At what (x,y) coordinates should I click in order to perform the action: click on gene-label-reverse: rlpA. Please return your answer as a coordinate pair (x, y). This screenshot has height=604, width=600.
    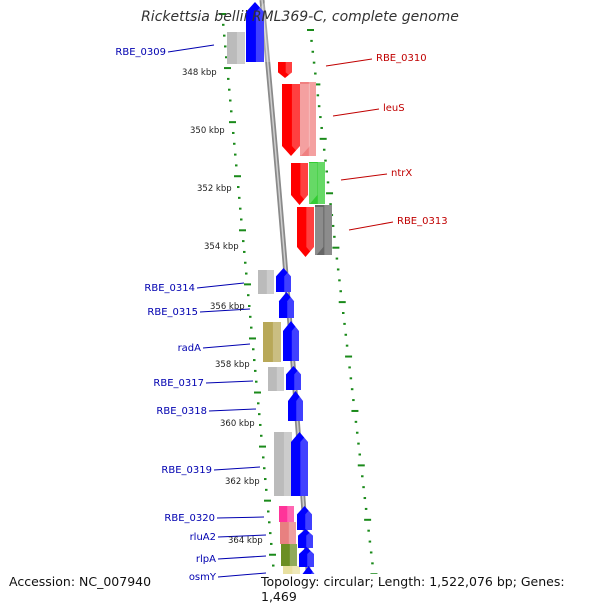
    Looking at the image, I should click on (206, 559).